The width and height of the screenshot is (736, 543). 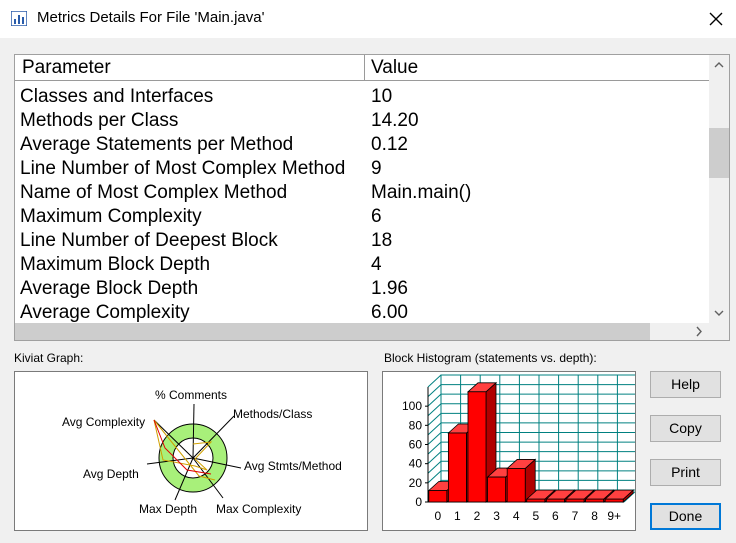 What do you see at coordinates (389, 312) in the screenshot?
I see `value-cell: 6.00` at bounding box center [389, 312].